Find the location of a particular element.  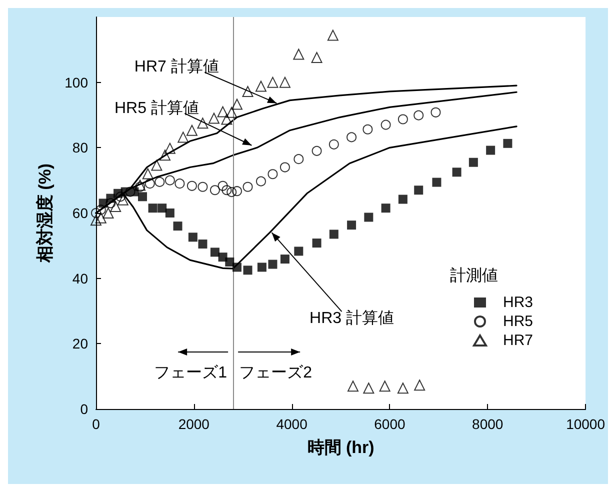

y-tick-label: 0 is located at coordinates (84, 409).